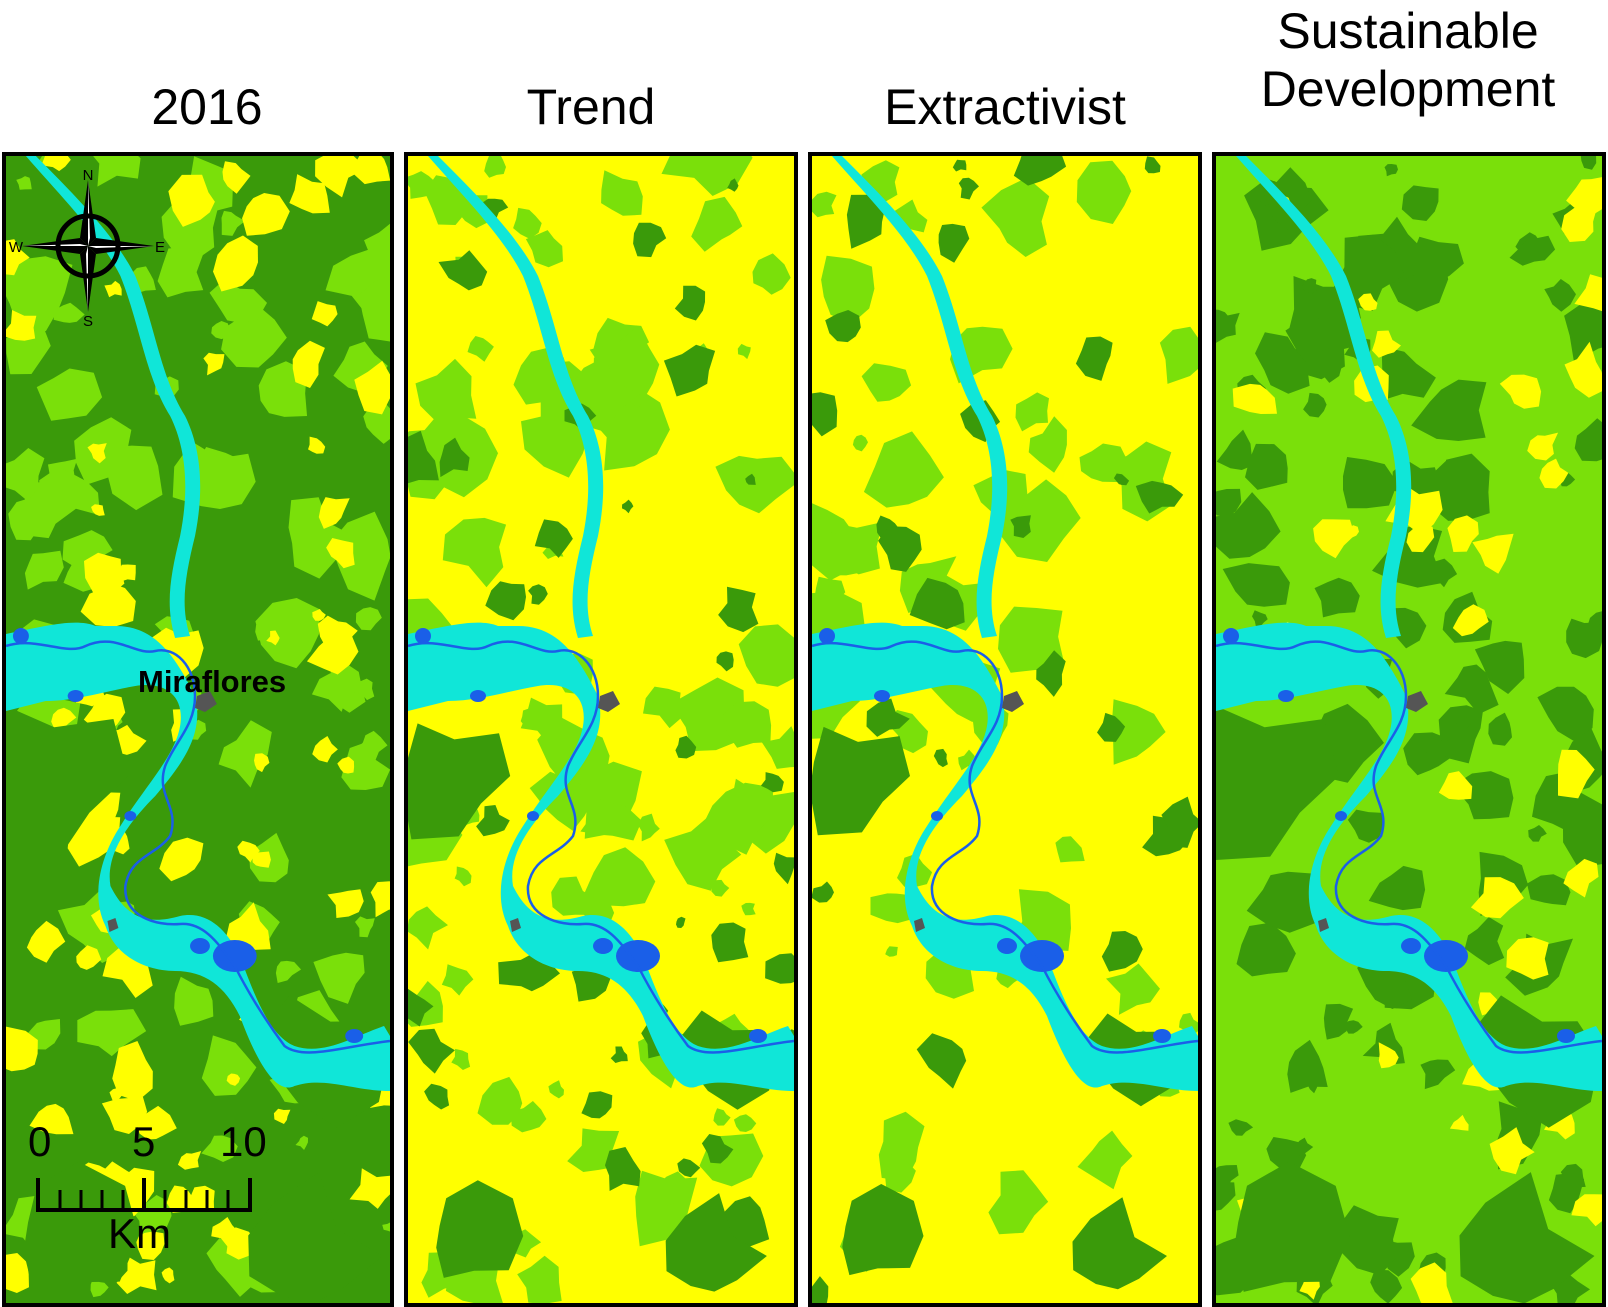 The image size is (1608, 1307). I want to click on compass-west-label: W, so click(16, 247).